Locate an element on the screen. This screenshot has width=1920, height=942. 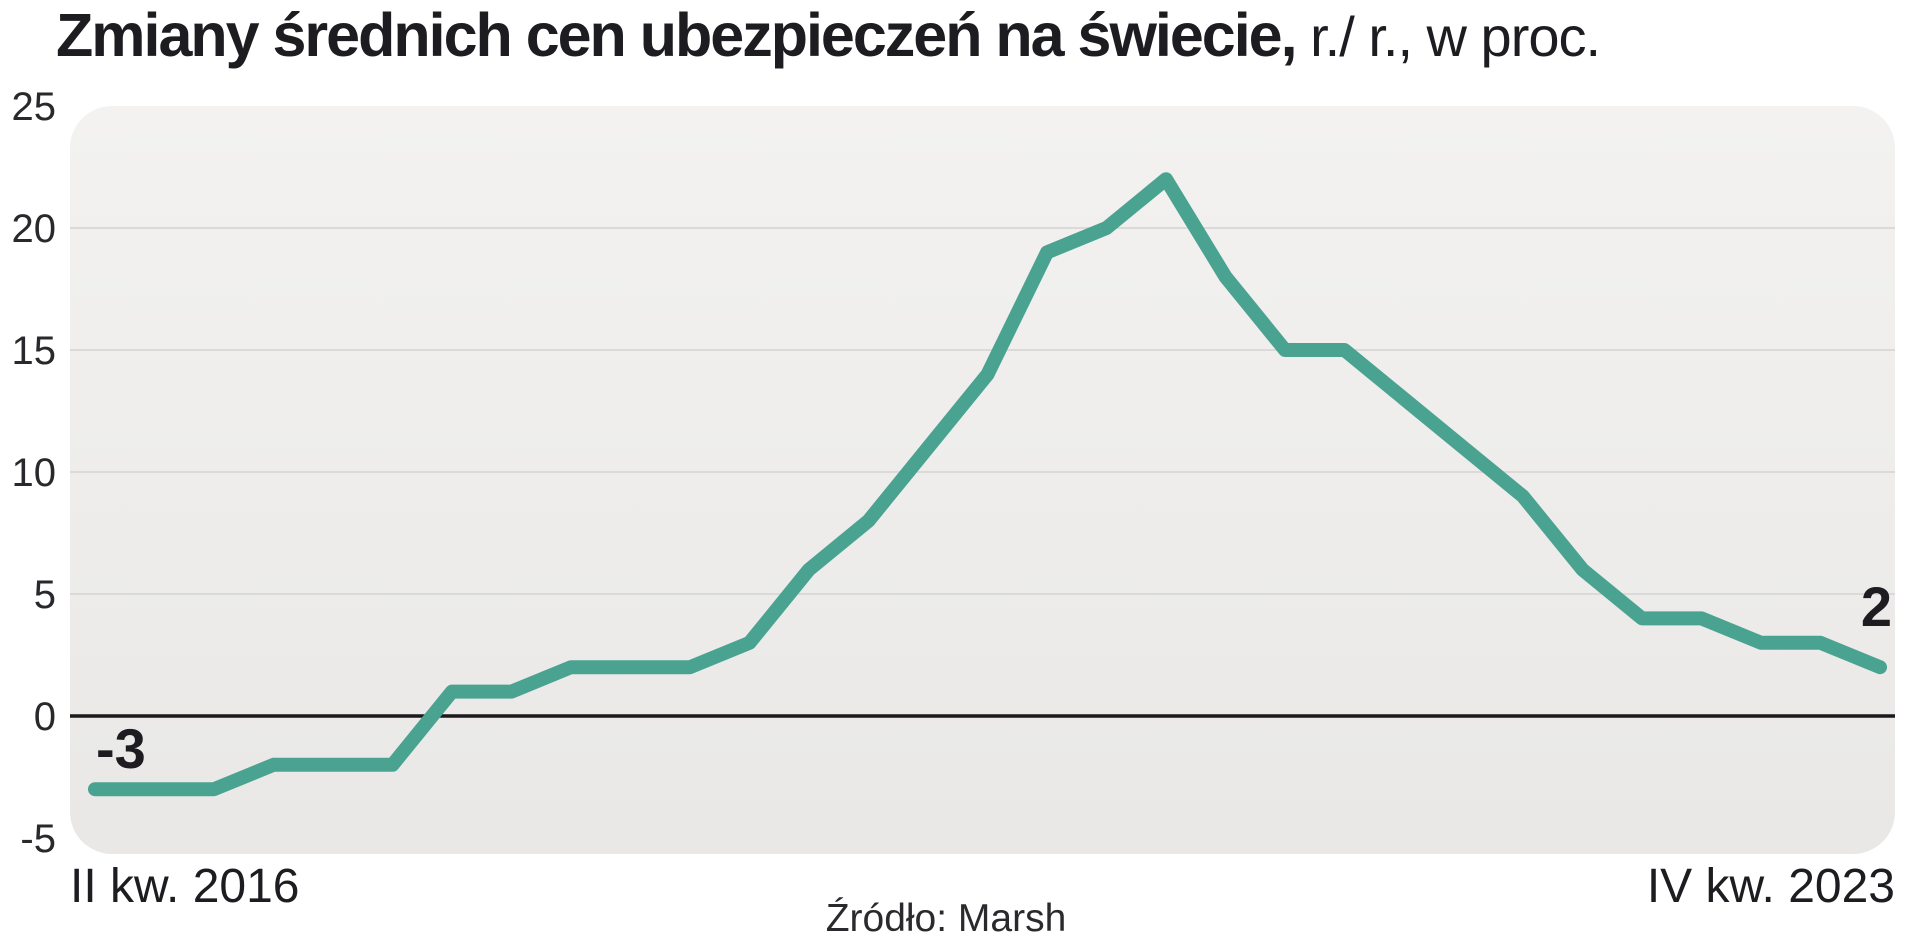
y-tick-10: 10 is located at coordinates (34, 473).